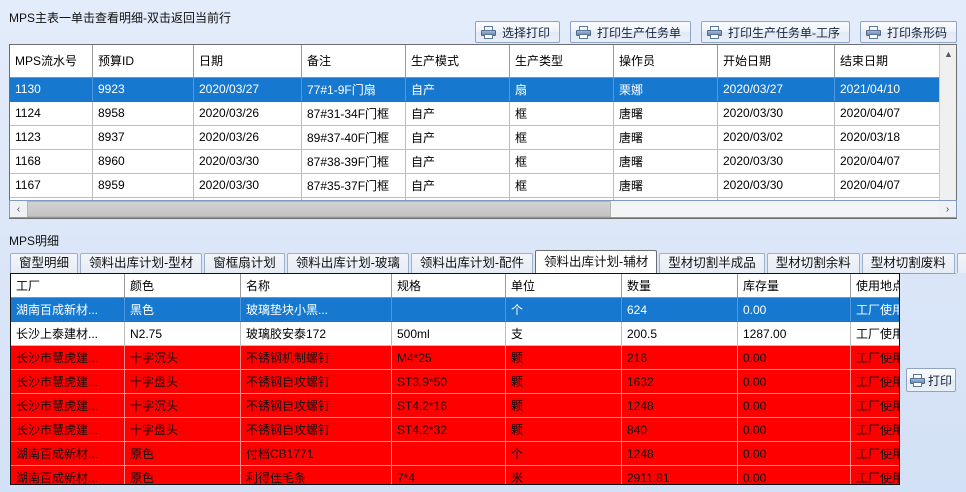  Describe the element at coordinates (143, 89) in the screenshot. I see `main-cell: 9923` at that location.